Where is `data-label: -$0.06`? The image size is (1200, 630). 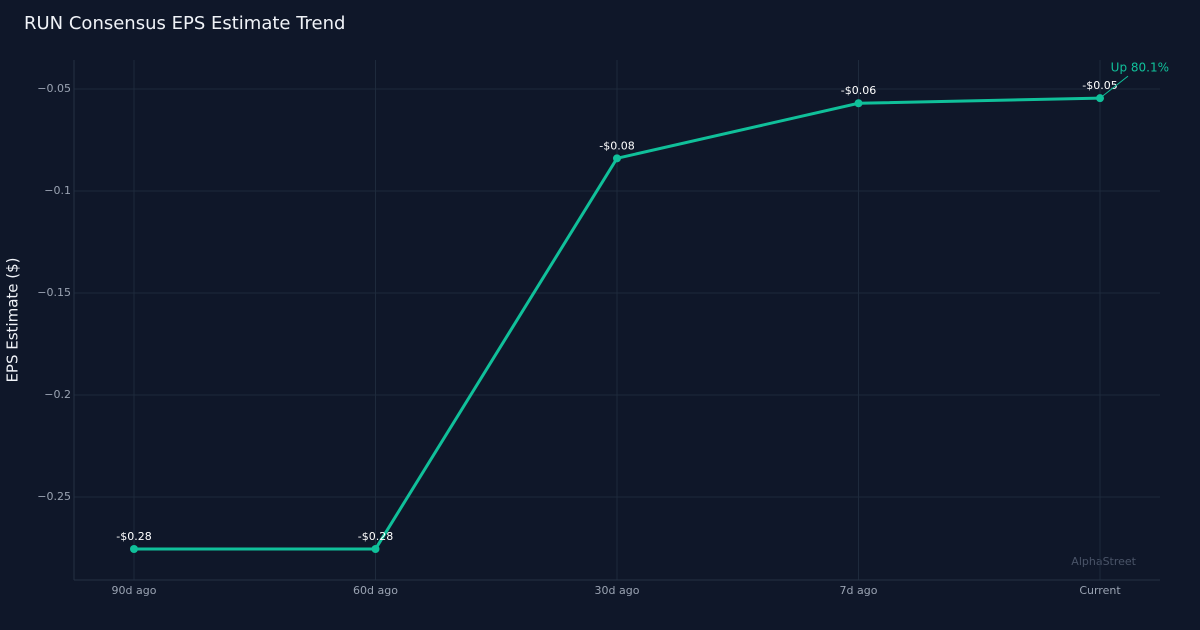 data-label: -$0.06 is located at coordinates (858, 90).